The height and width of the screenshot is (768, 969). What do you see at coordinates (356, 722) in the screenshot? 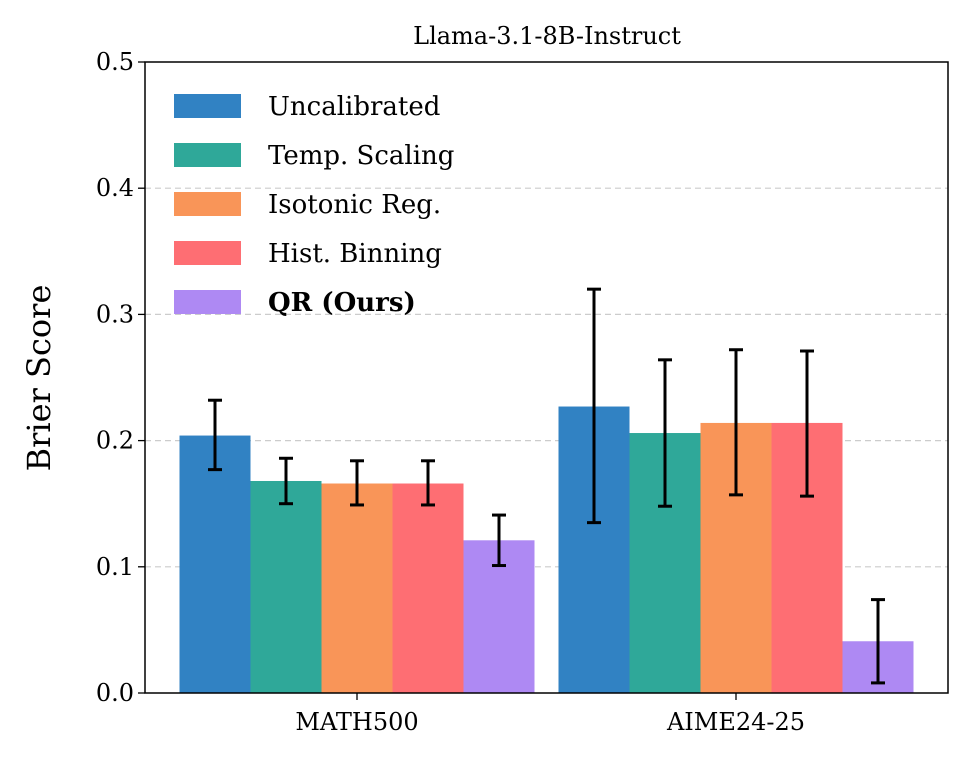
I see `x-tick-label: MATH500` at bounding box center [356, 722].